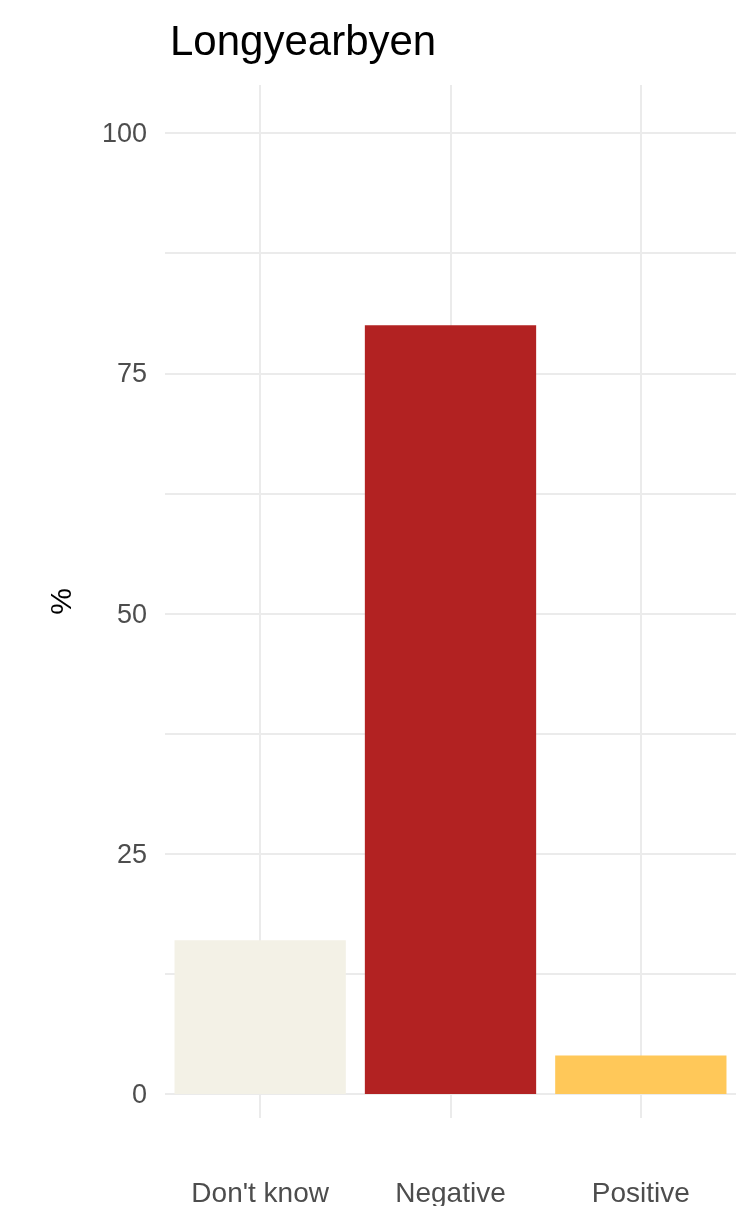 The width and height of the screenshot is (736, 1206). Describe the element at coordinates (260, 1191) in the screenshot. I see `x-tick-label: Don't know` at that location.